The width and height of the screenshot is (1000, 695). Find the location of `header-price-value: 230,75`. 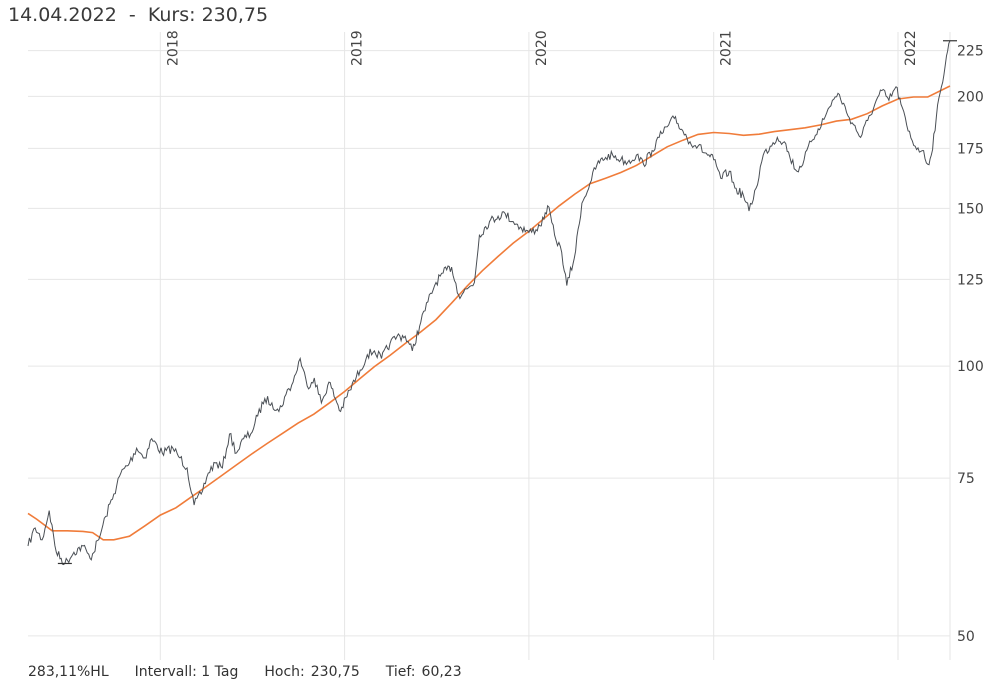

header-price-value: 230,75 is located at coordinates (235, 15).